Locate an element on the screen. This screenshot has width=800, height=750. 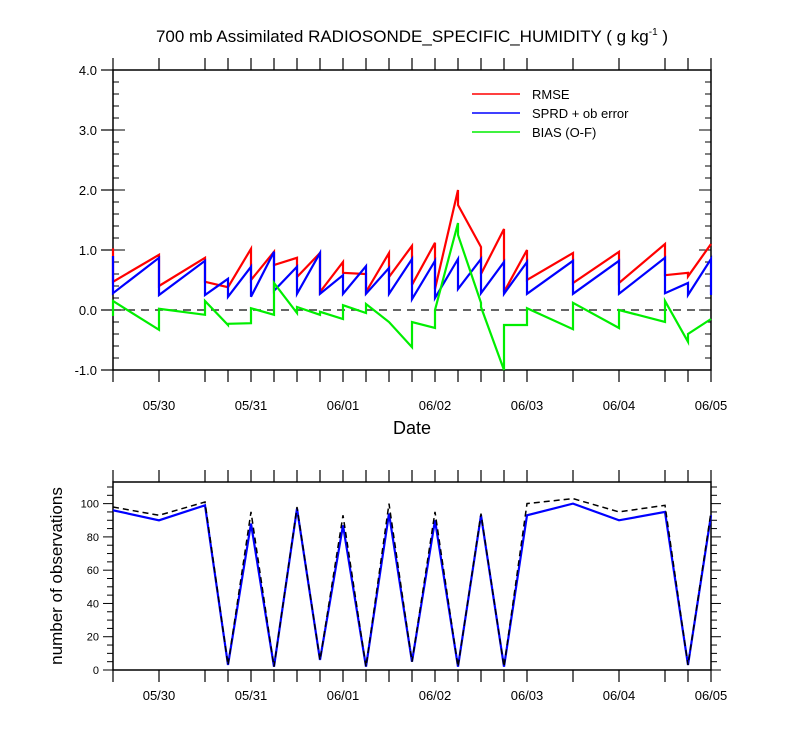
legend: RMSE SPRD + ob error BIAS (O-F) is located at coordinates (550, 113).